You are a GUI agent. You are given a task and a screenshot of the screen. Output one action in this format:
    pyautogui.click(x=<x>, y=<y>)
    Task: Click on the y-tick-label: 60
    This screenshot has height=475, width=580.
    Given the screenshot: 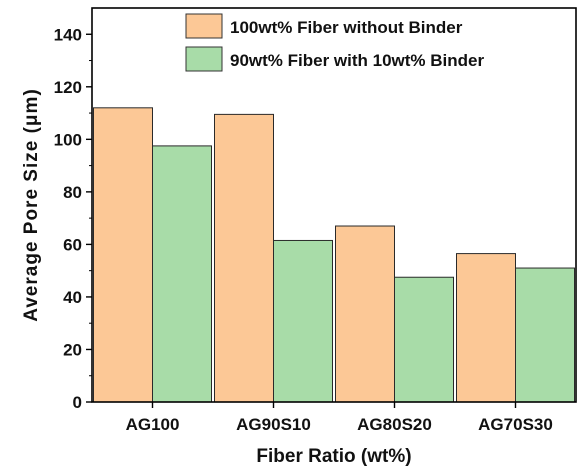 What is the action you would take?
    pyautogui.click(x=72, y=244)
    